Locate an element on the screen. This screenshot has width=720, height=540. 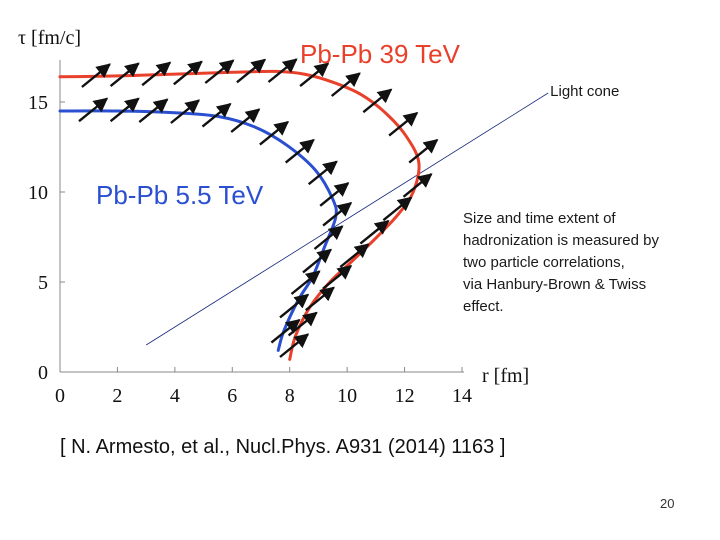
x-tick-label: 8 is located at coordinates (290, 396).